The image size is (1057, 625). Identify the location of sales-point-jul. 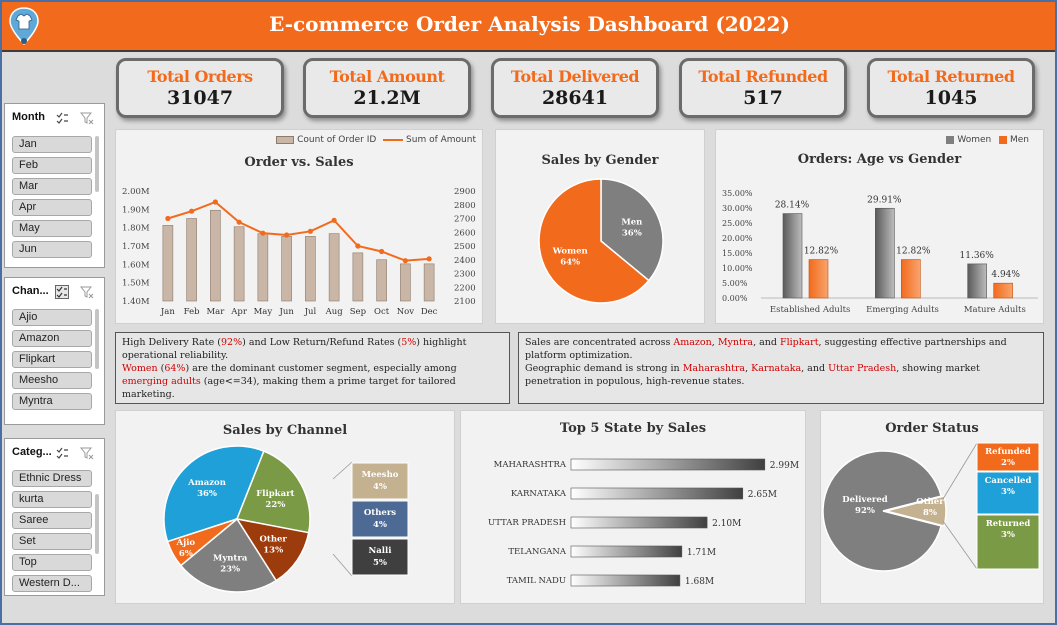
(310, 231).